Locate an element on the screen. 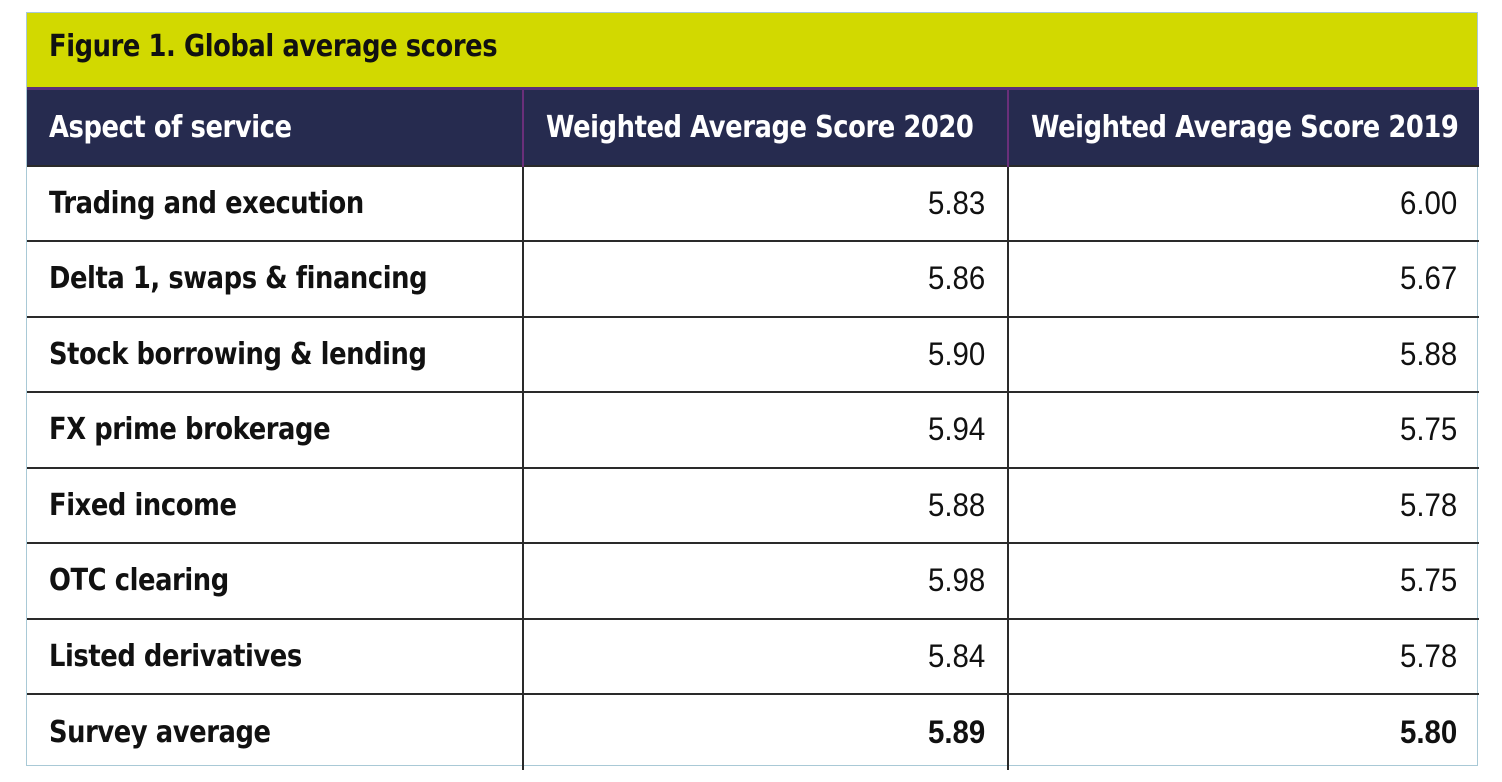 This screenshot has height=782, width=1502. aspect-cell: FX prime brokerage is located at coordinates (275, 429).